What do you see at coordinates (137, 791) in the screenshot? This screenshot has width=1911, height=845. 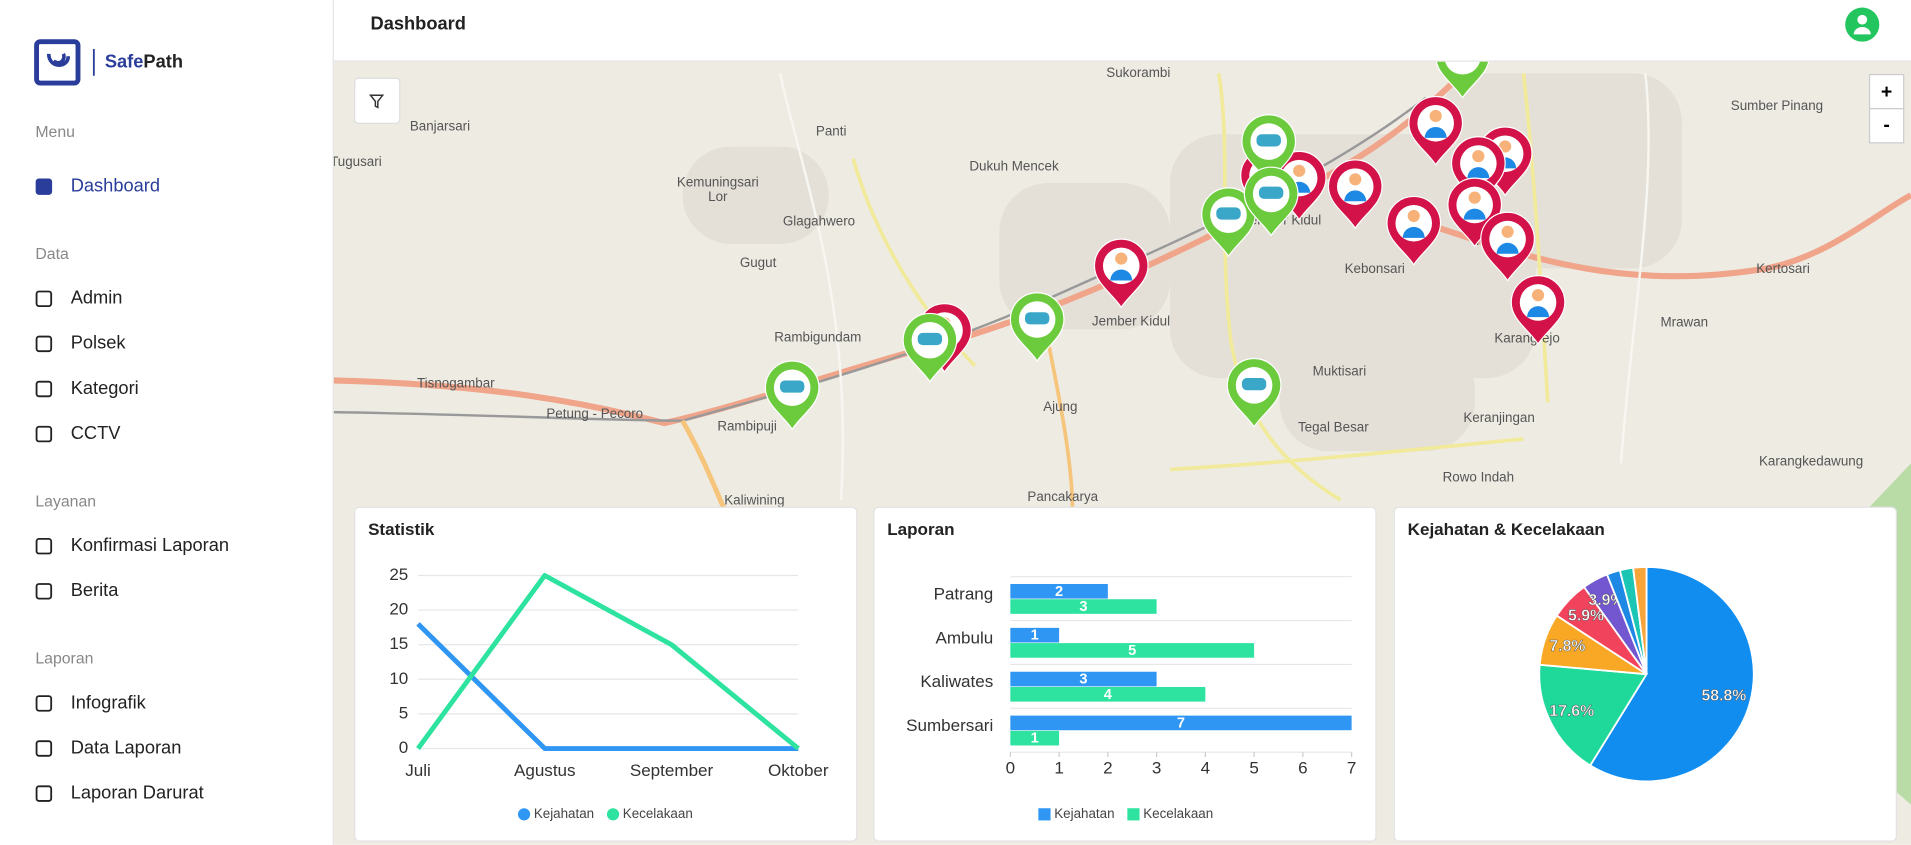 I see `nav-label: Laporan Darurat` at bounding box center [137, 791].